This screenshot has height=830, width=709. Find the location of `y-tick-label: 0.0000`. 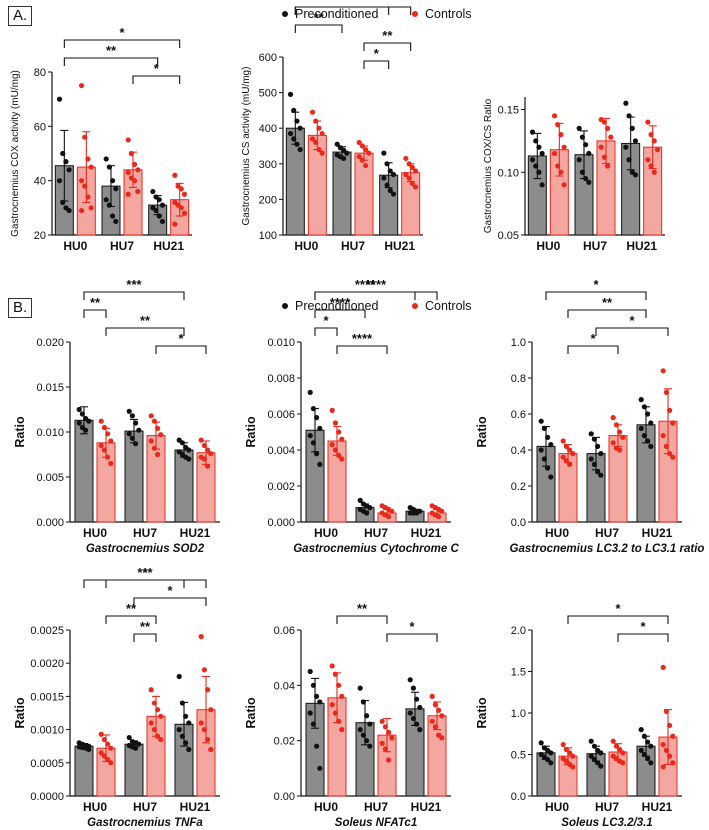

y-tick-label: 0.0000 is located at coordinates (47, 797).